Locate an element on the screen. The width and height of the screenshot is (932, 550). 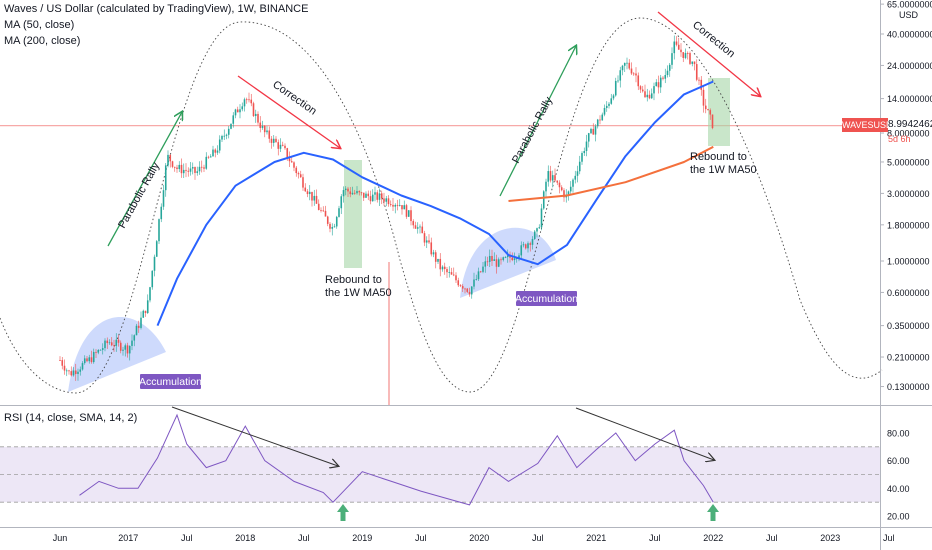
parabolic-rally-label: Parabolic Rally is located at coordinates (532, 130).